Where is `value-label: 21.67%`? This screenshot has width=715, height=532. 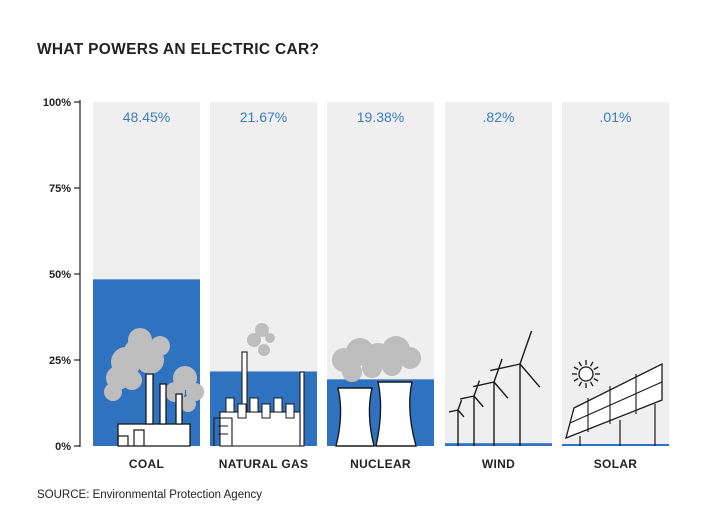
value-label: 21.67% is located at coordinates (263, 117).